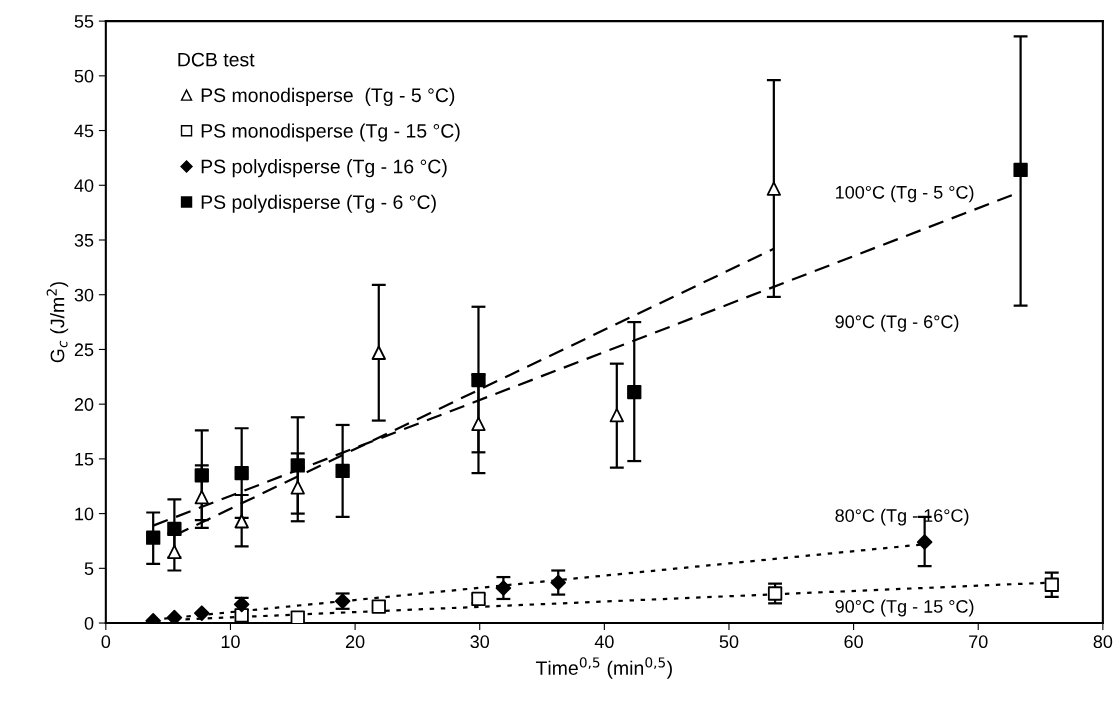 This screenshot has height=704, width=1114. Describe the element at coordinates (902, 517) in the screenshot. I see `annotation: 80°C (Tg - 16°C)` at that location.